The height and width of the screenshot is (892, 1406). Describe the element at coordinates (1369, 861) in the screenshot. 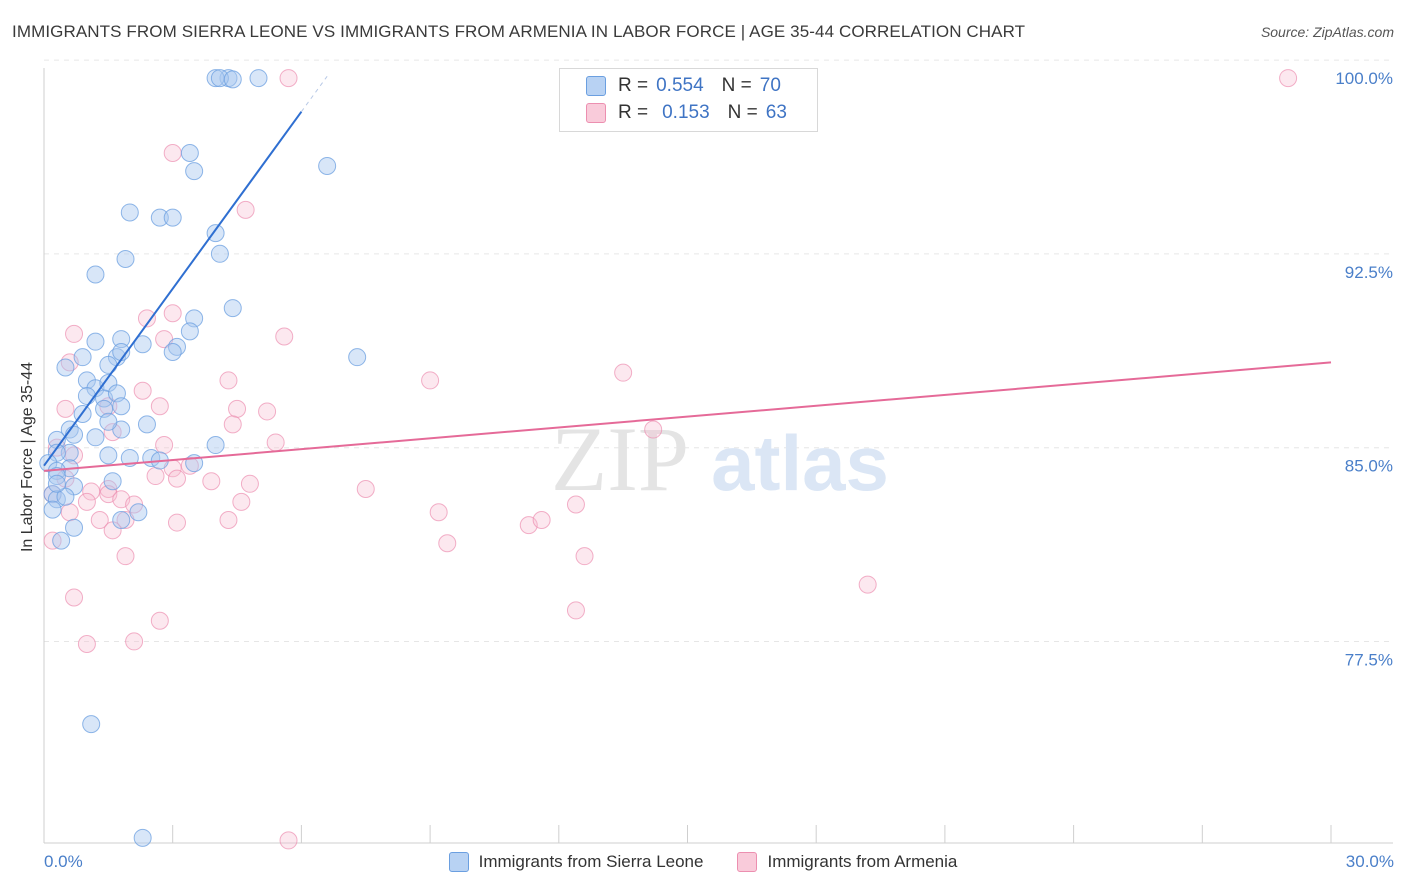

I see `x-axis-max-label: 30.0%` at that location.